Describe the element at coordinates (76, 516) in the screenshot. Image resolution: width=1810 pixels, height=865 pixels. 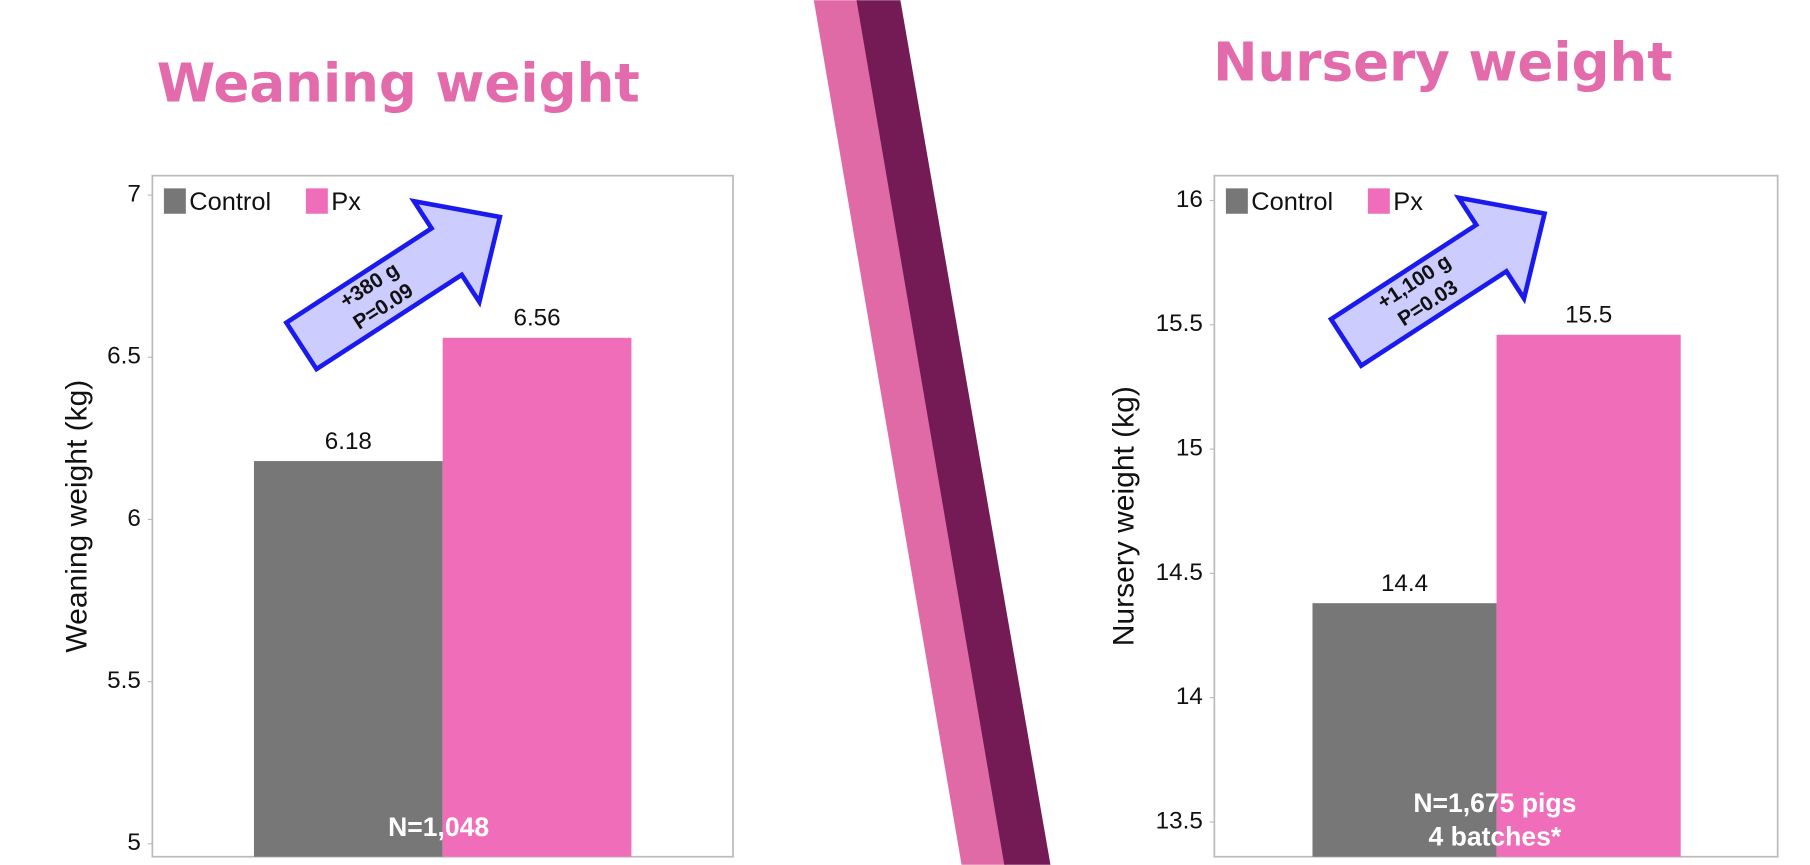
I see `y-axis-label: Weaning weight (kg)` at that location.